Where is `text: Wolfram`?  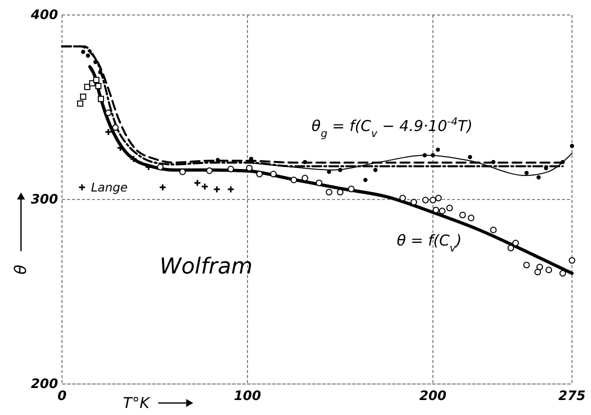 text: Wolfram is located at coordinates (206, 267).